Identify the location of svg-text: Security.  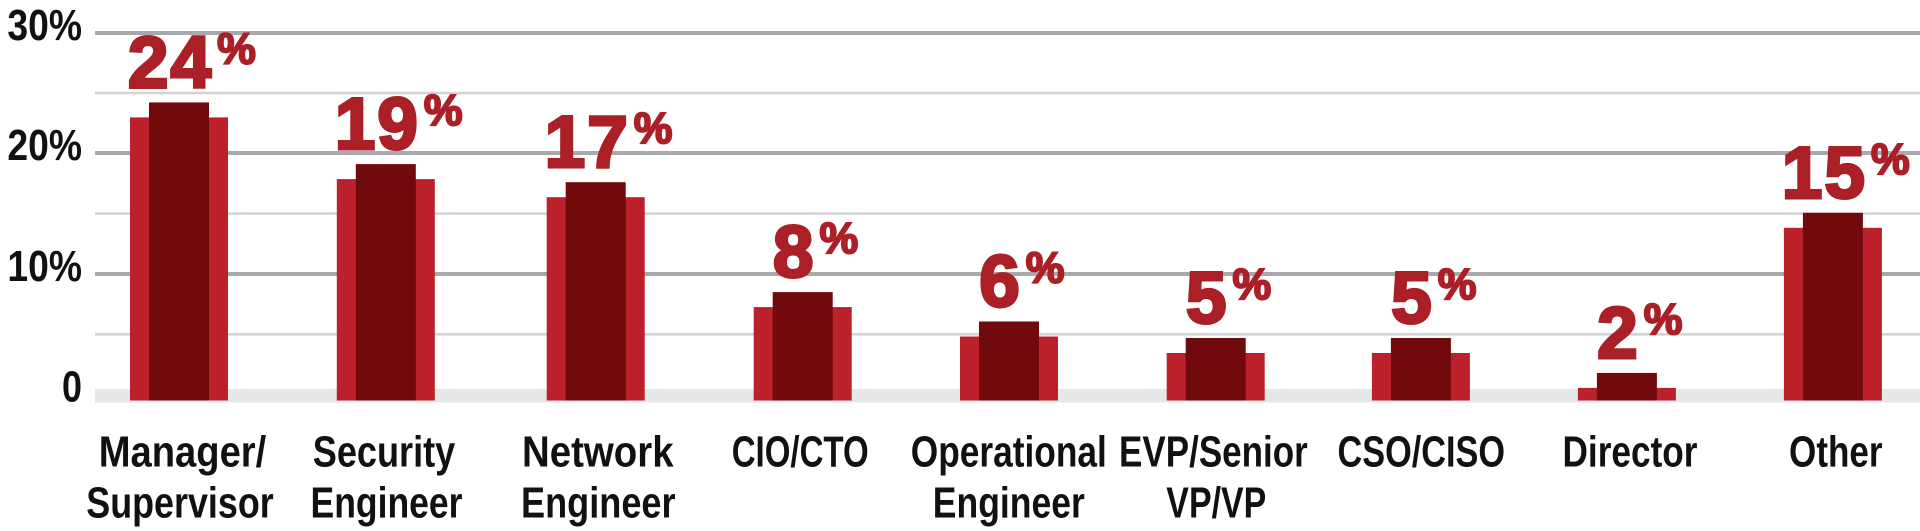
(384, 452).